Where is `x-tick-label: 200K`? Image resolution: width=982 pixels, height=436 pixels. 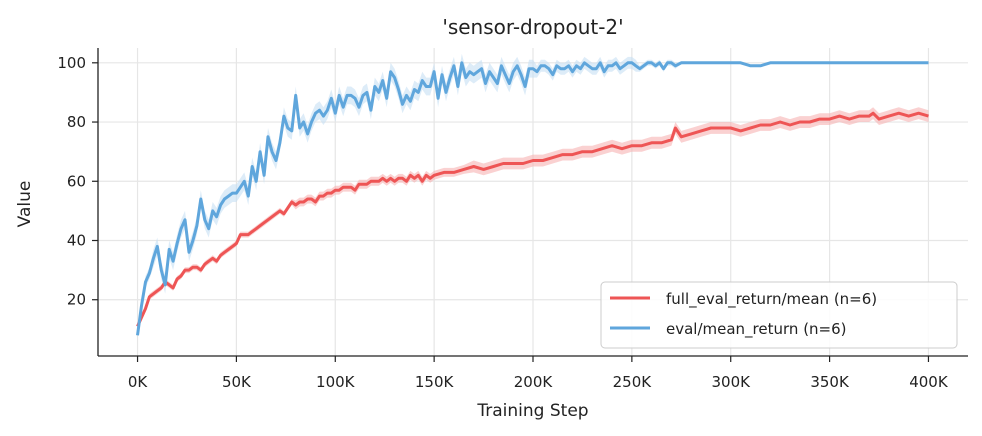 x-tick-label: 200K is located at coordinates (534, 382).